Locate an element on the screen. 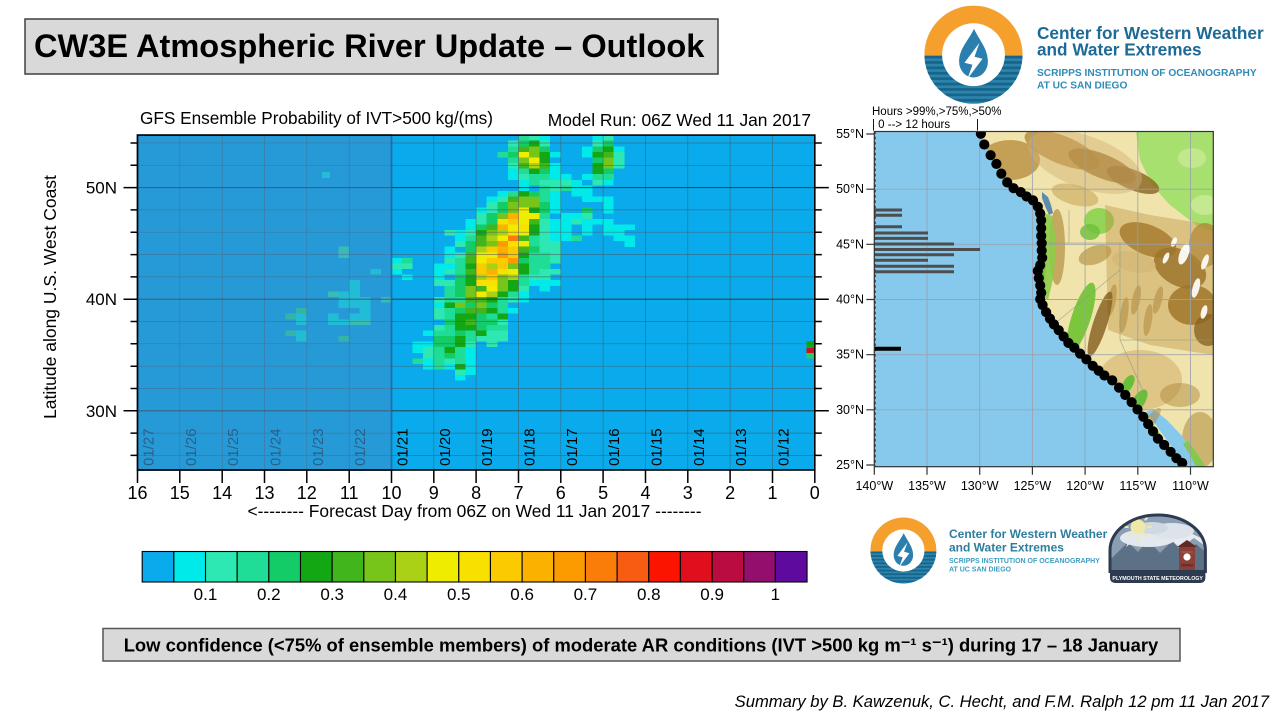 The image size is (1280, 725). svg-text: 4 is located at coordinates (645, 493).